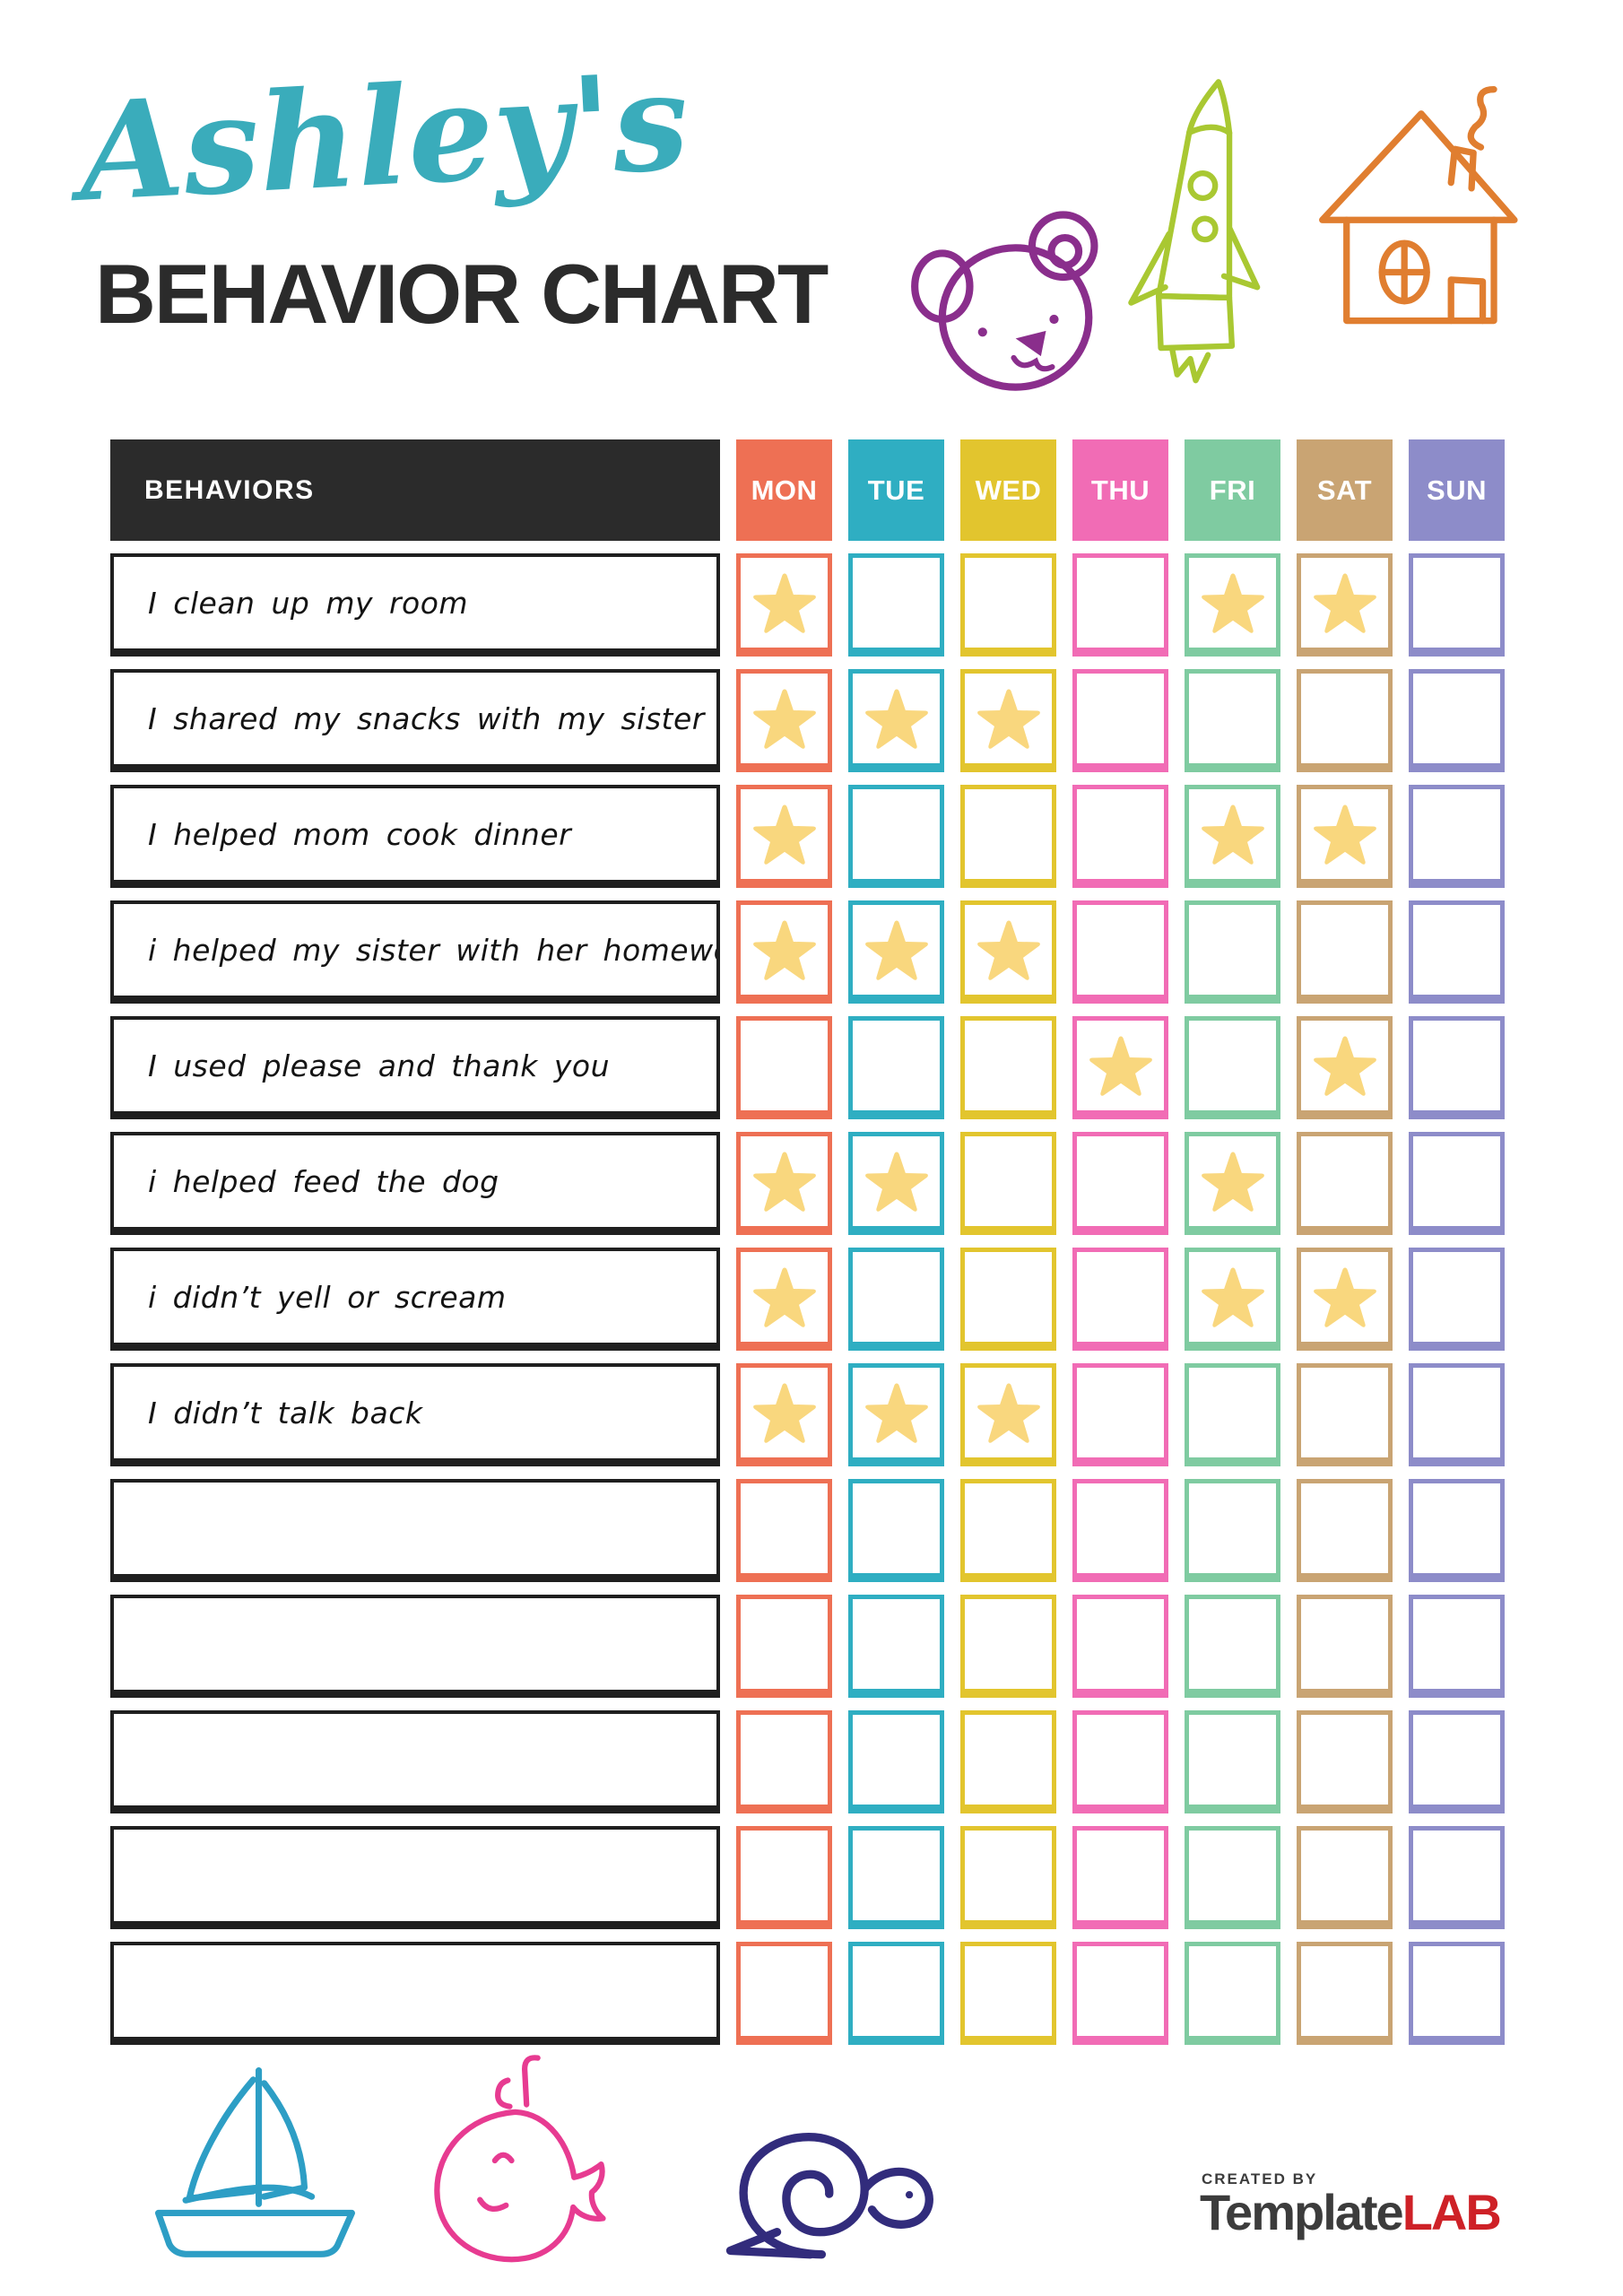 Image resolution: width=1623 pixels, height=2296 pixels. I want to click on behavior-cell: I used please and thank you, so click(415, 1067).